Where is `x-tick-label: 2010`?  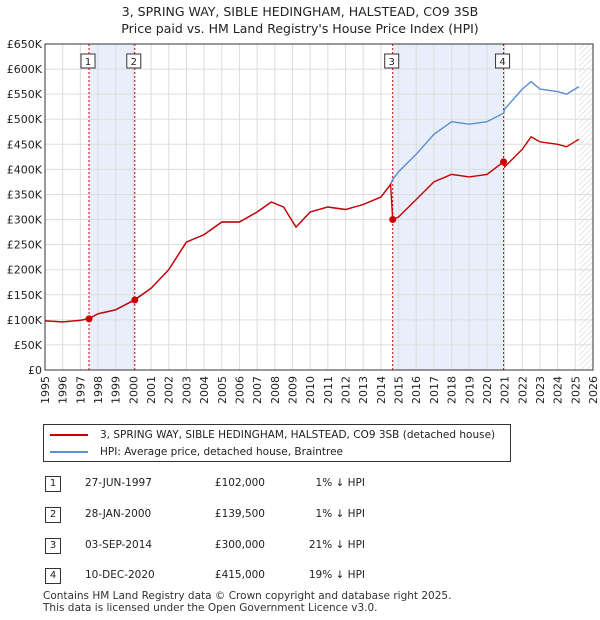 x-tick-label: 2010 is located at coordinates (310, 390).